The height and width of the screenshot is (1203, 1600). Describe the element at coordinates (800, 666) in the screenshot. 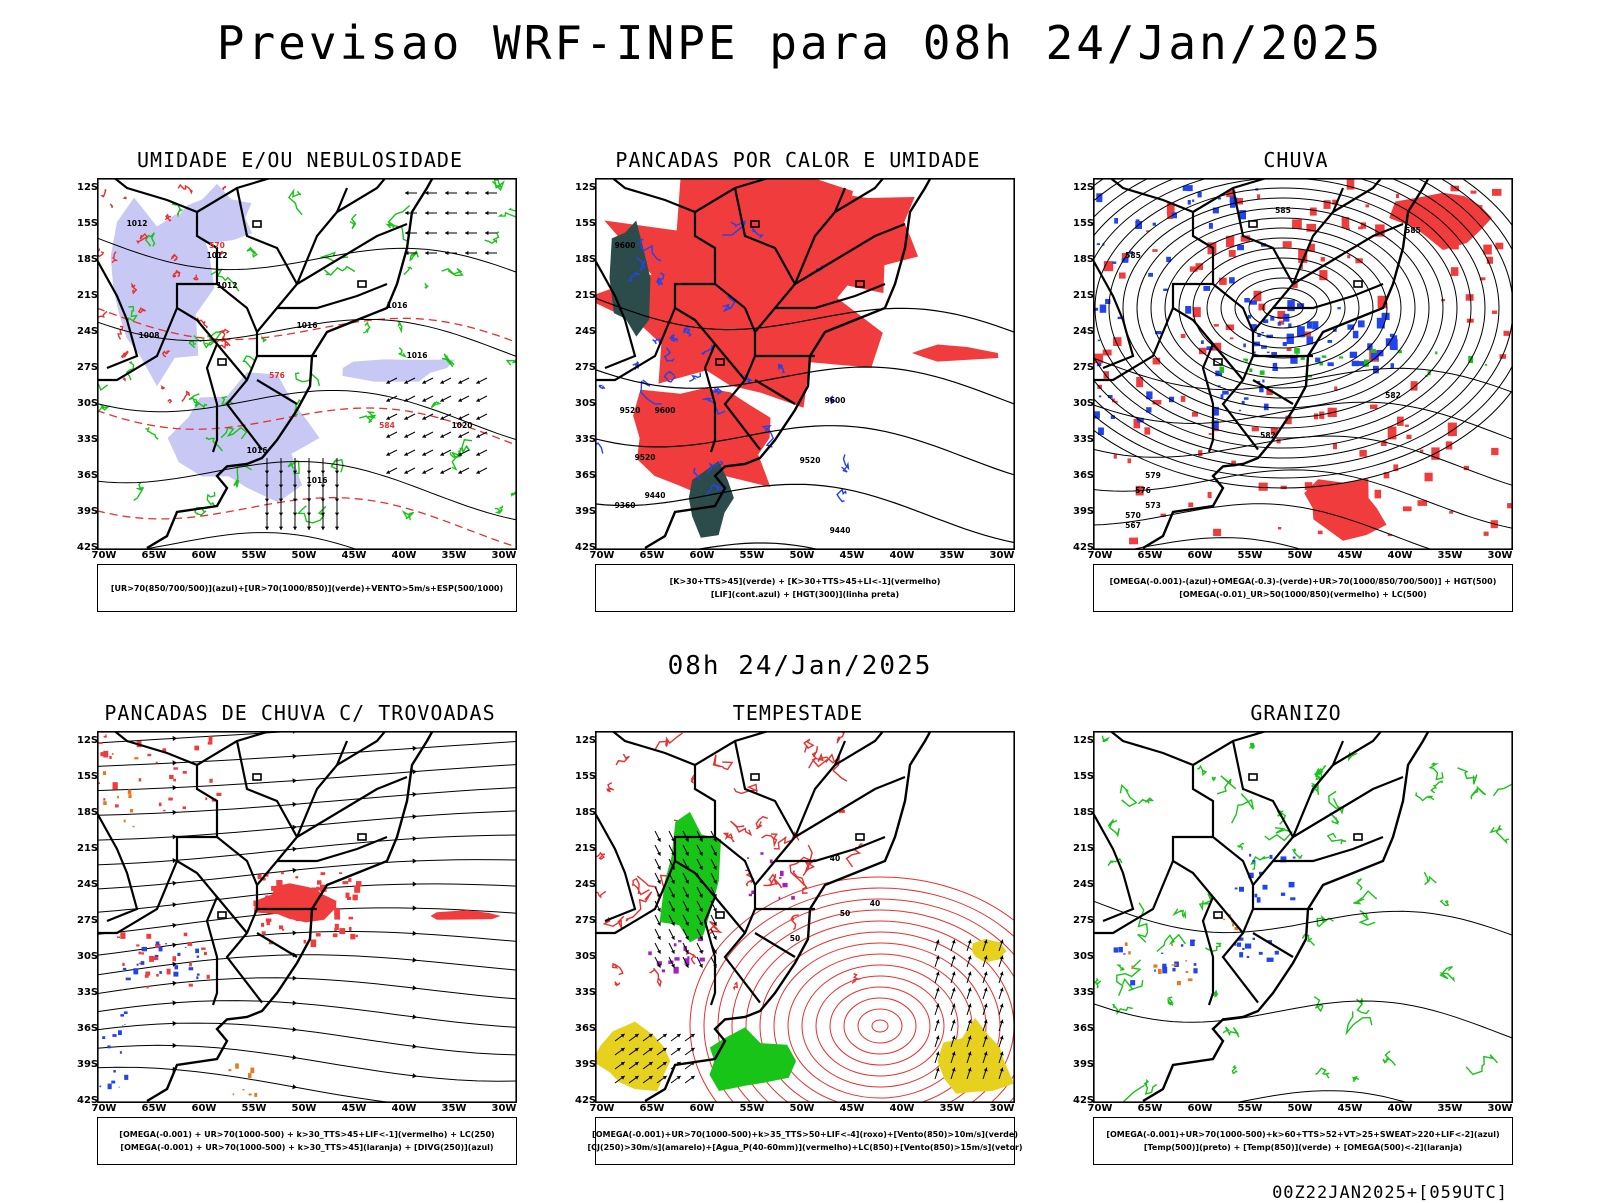

I see `forecast-time-label: 08h 24/Jan/2025` at that location.